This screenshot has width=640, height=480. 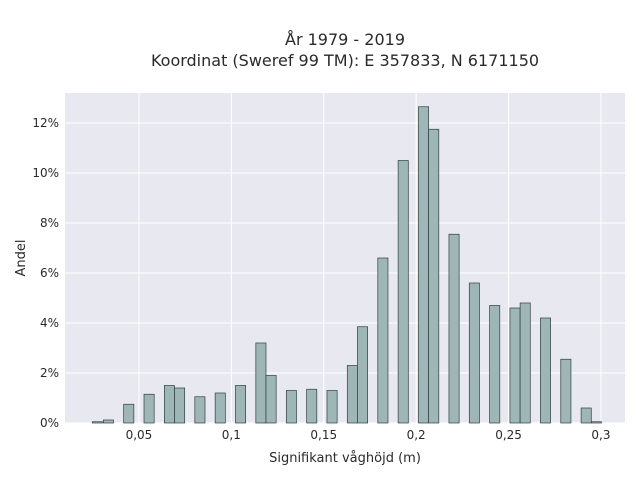 I want to click on y-tick-label: 6%, so click(x=49, y=273).